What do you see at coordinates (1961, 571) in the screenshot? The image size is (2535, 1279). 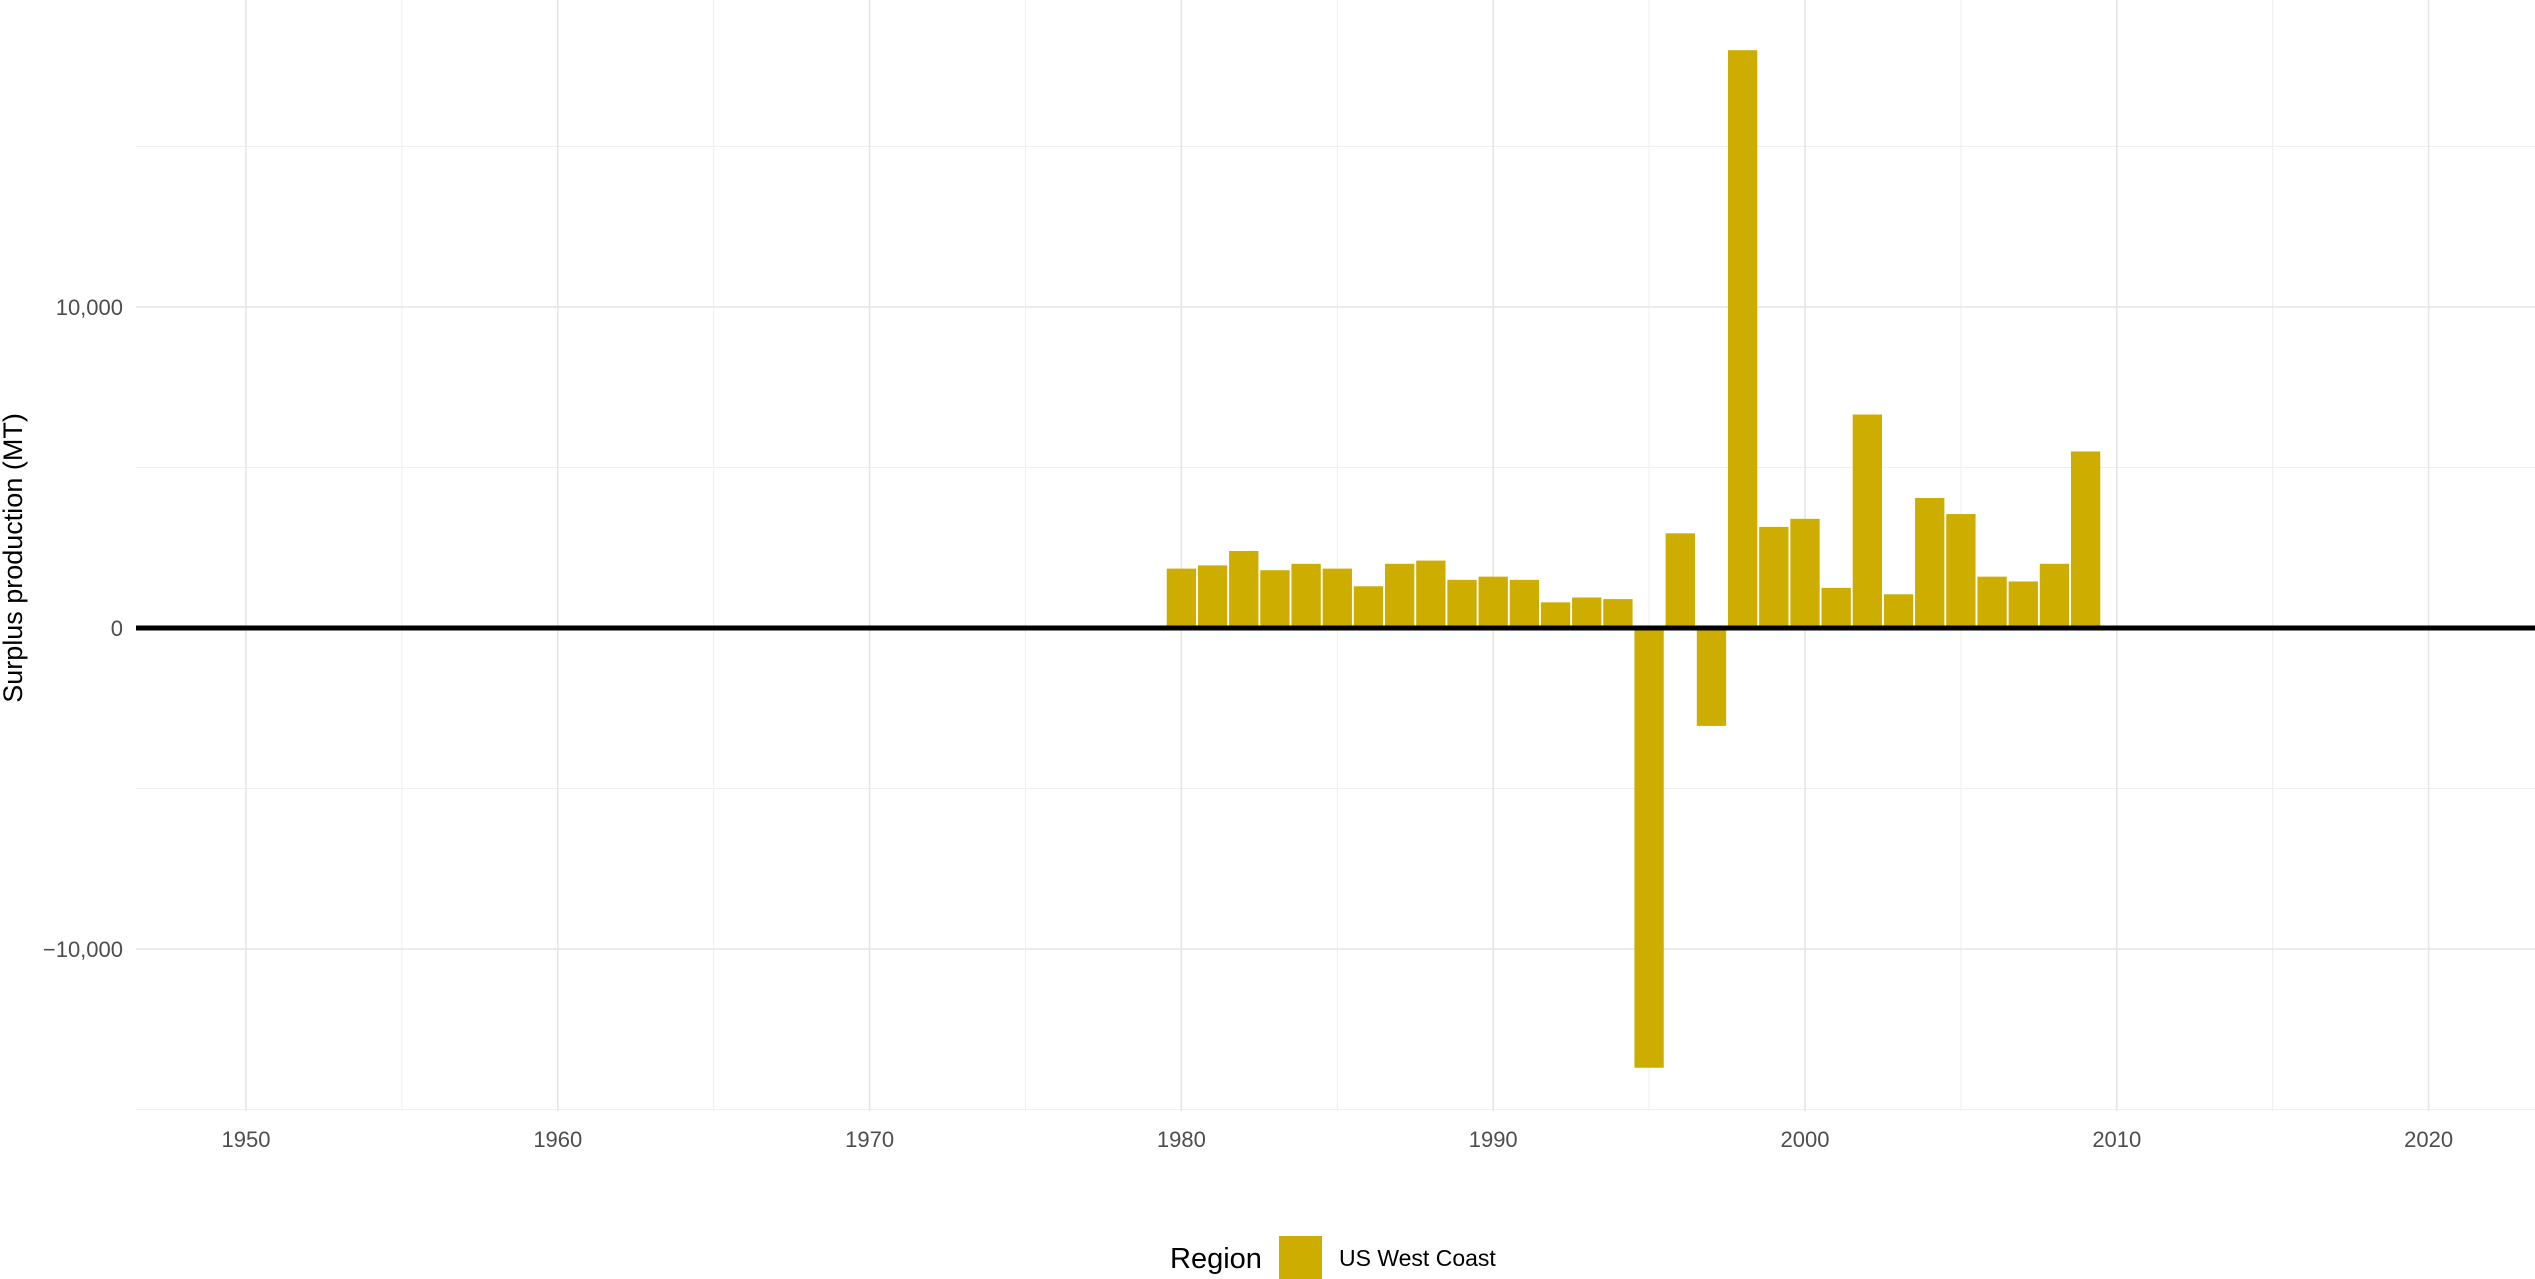 I see `bar-2005` at bounding box center [1961, 571].